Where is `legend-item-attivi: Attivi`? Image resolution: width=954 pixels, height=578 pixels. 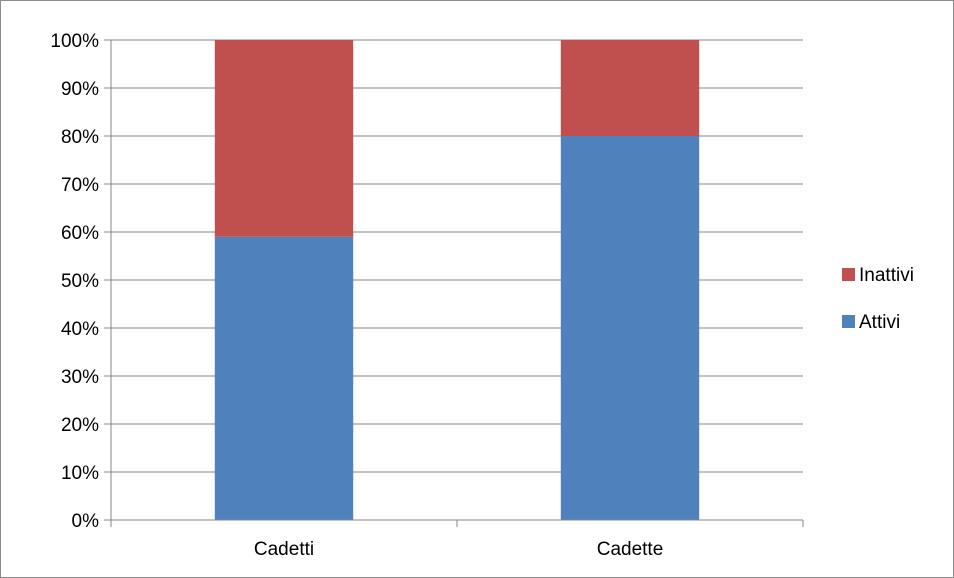 legend-item-attivi: Attivi is located at coordinates (871, 322).